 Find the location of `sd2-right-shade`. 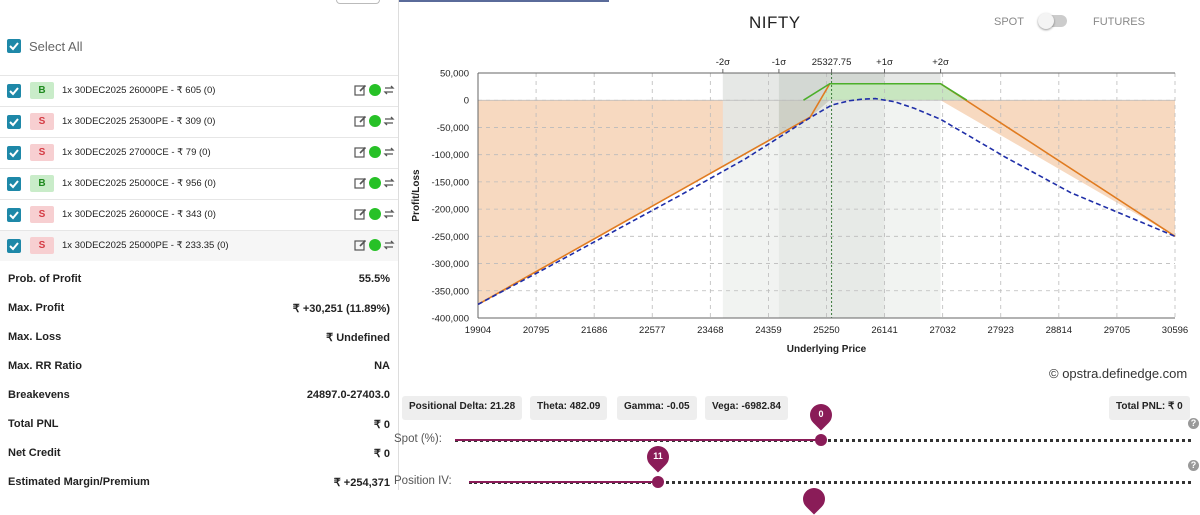

sd2-right-shade is located at coordinates (912, 195).